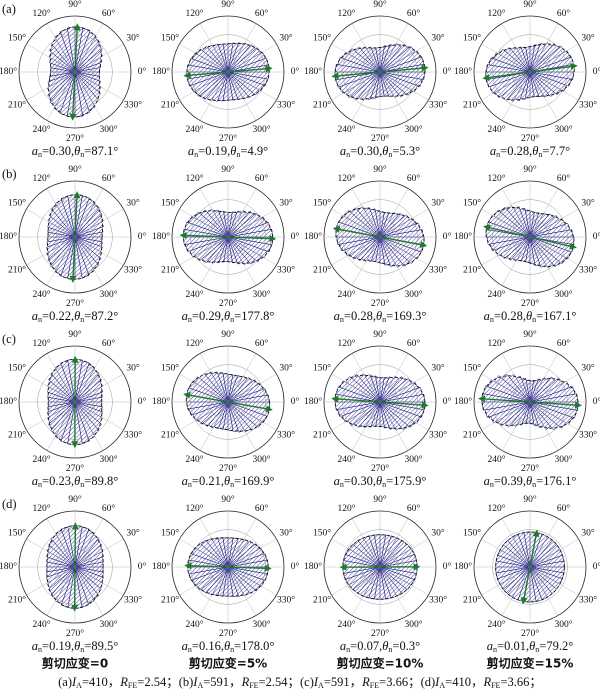  Describe the element at coordinates (194, 343) in the screenshot. I see `angle-label: 120°` at that location.